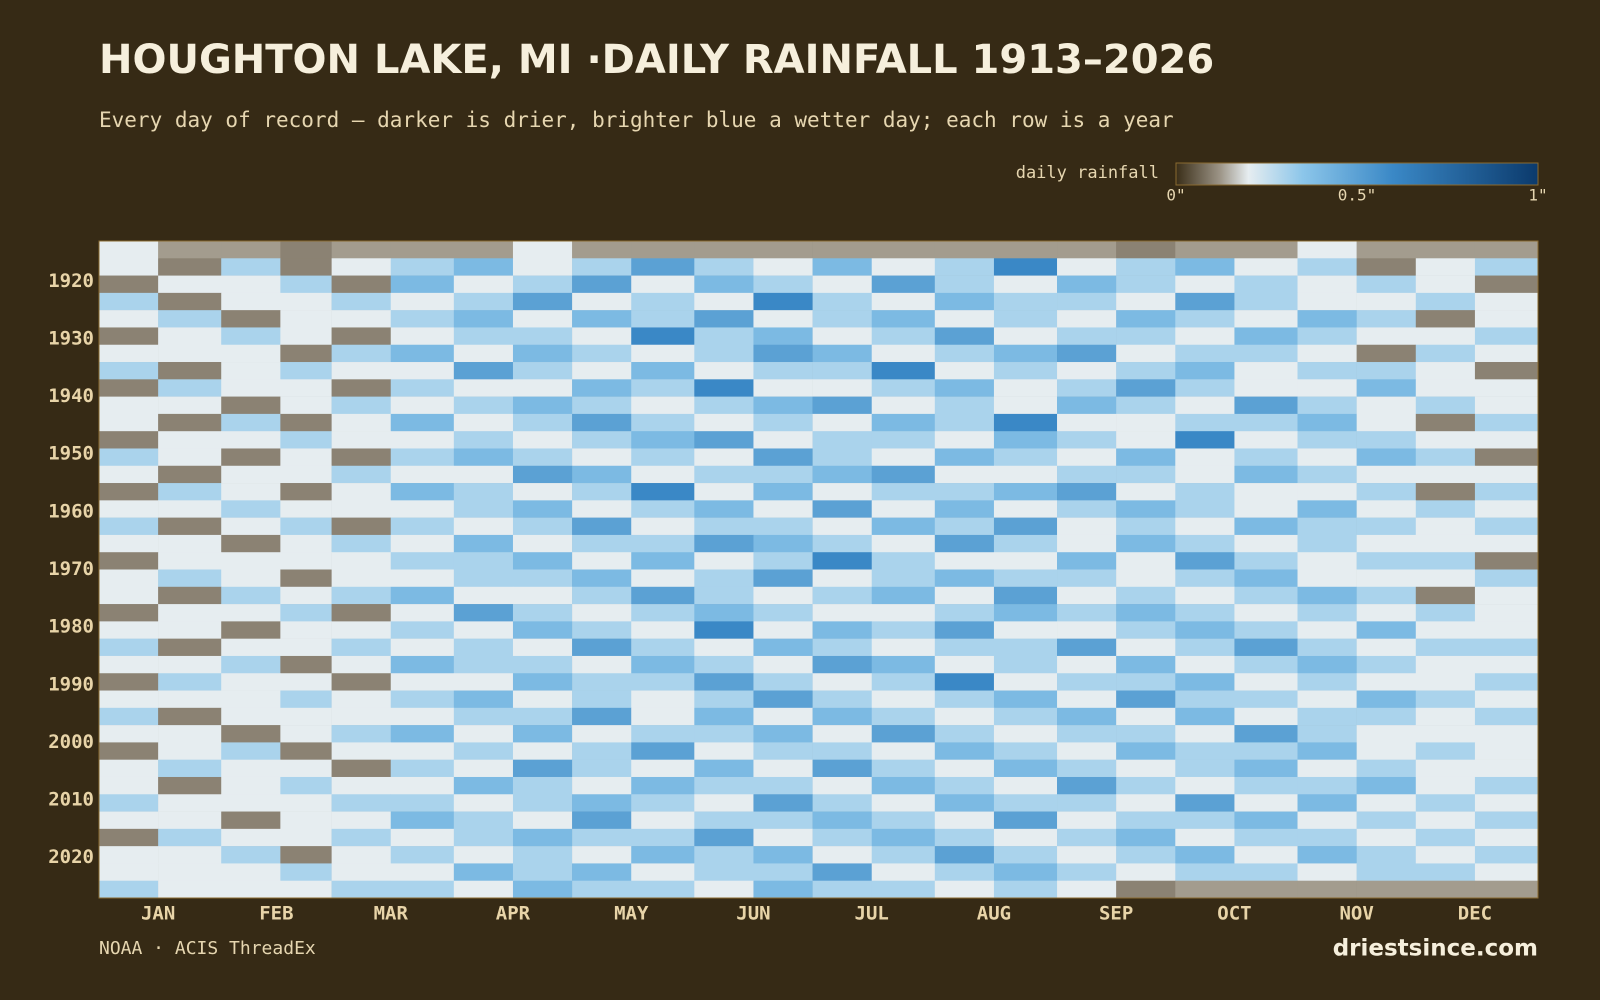  Describe the element at coordinates (513, 914) in the screenshot. I see `x-tick-label: APR` at that location.